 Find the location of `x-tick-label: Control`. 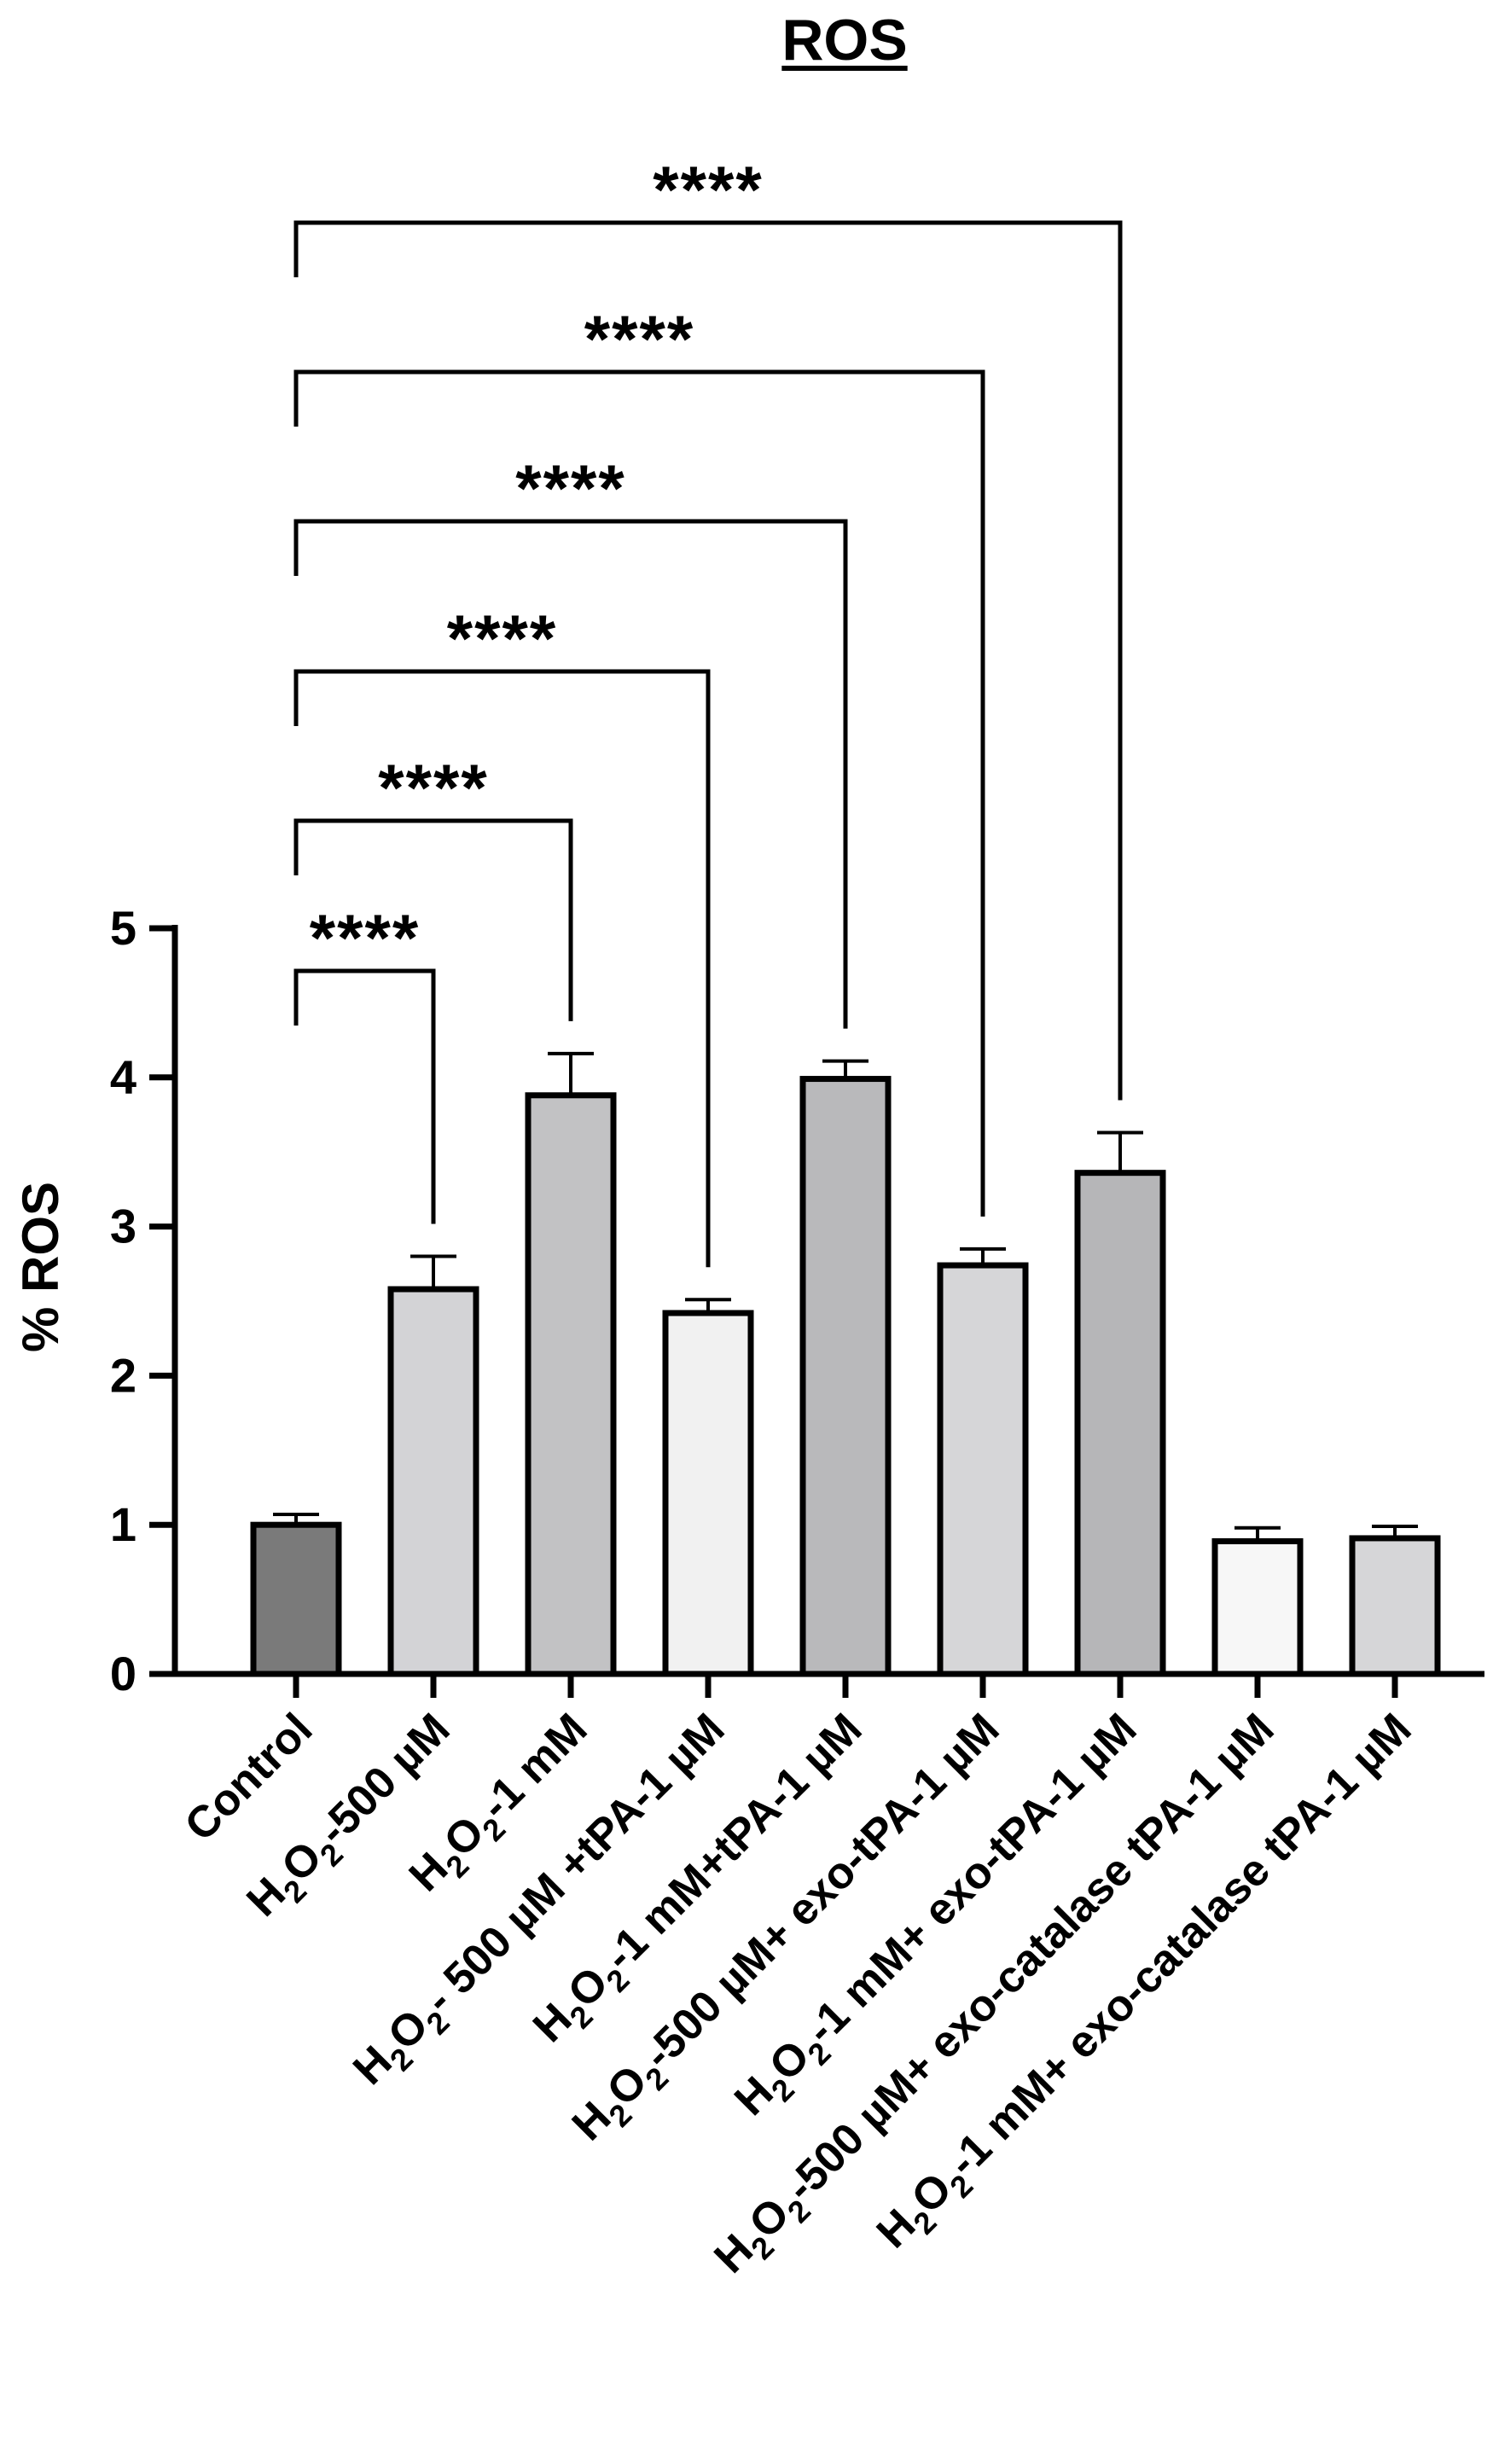

x-tick-label: Control is located at coordinates (249, 1777).